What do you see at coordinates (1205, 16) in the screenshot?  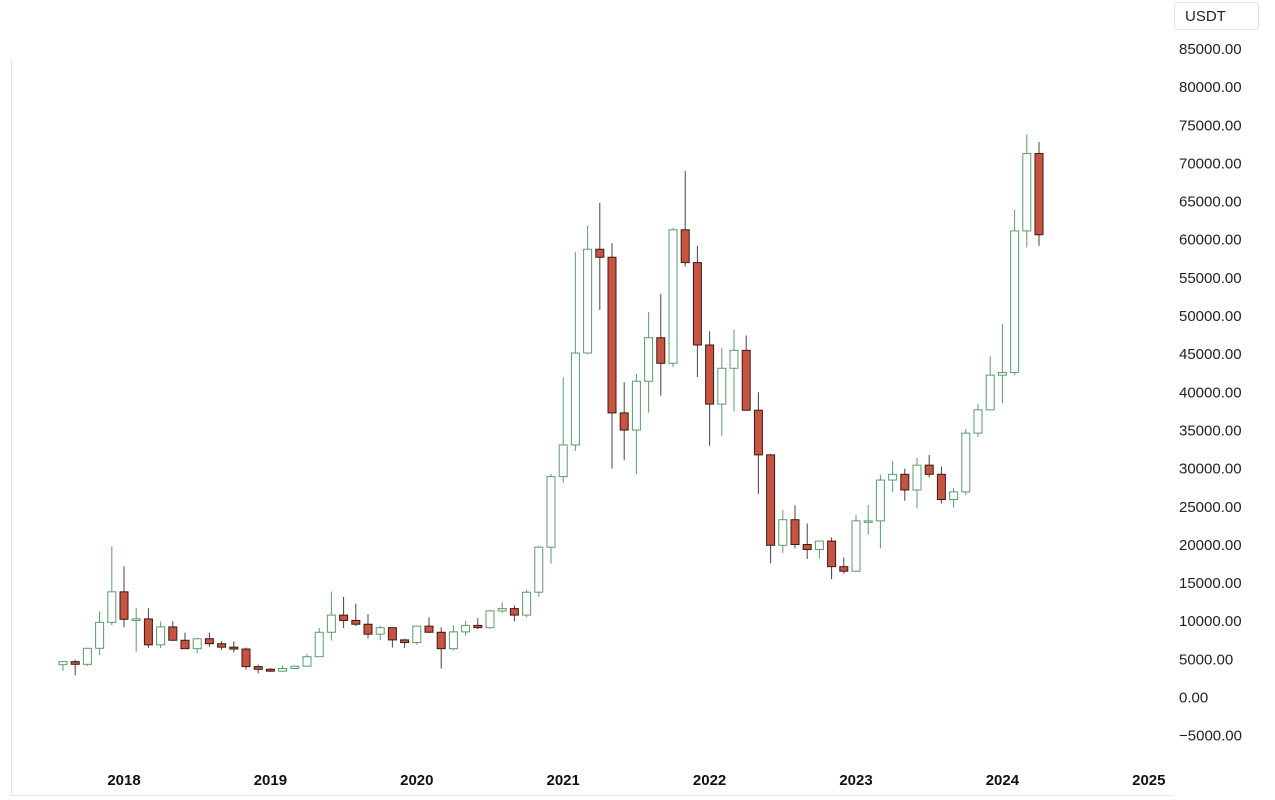 I see `currency-selector-label: USDT` at bounding box center [1205, 16].